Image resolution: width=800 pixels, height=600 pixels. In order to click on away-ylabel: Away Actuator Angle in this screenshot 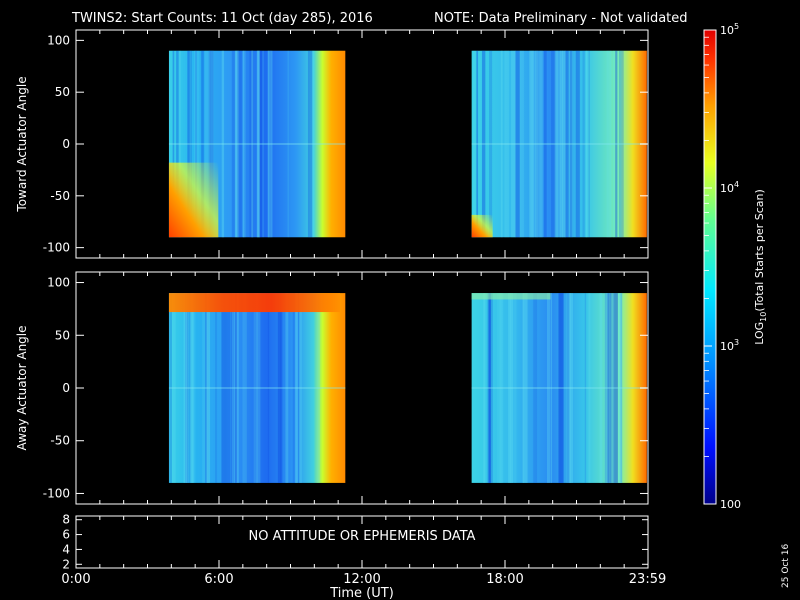, I will do `click(22, 387)`.